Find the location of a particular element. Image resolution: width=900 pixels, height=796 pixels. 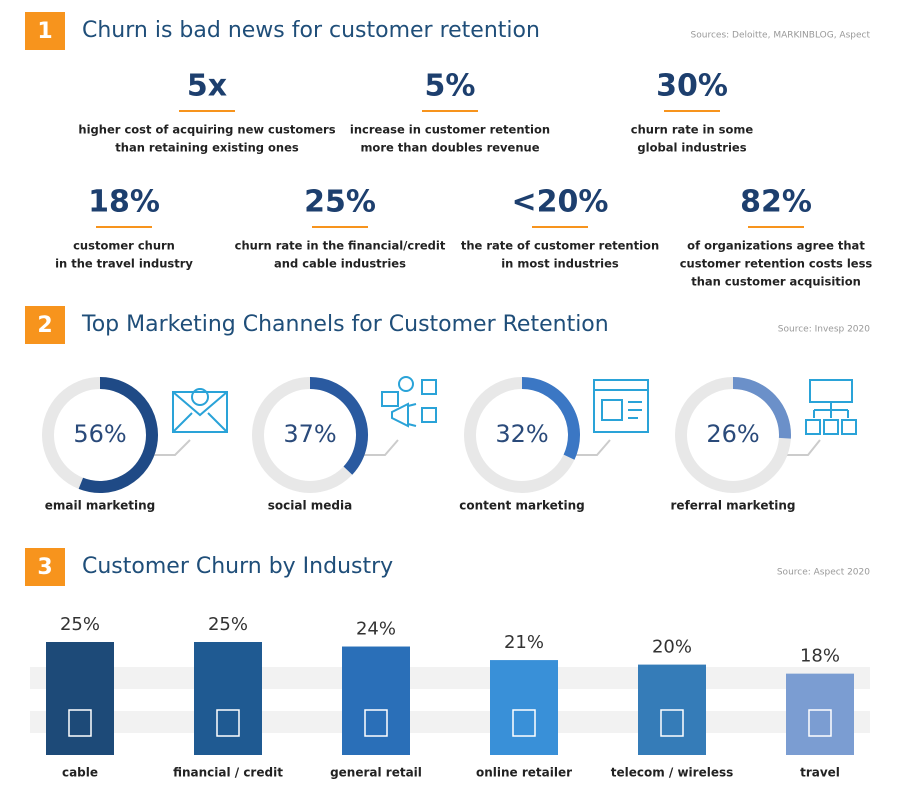

stat-label: churn rate in some is located at coordinates (692, 130).